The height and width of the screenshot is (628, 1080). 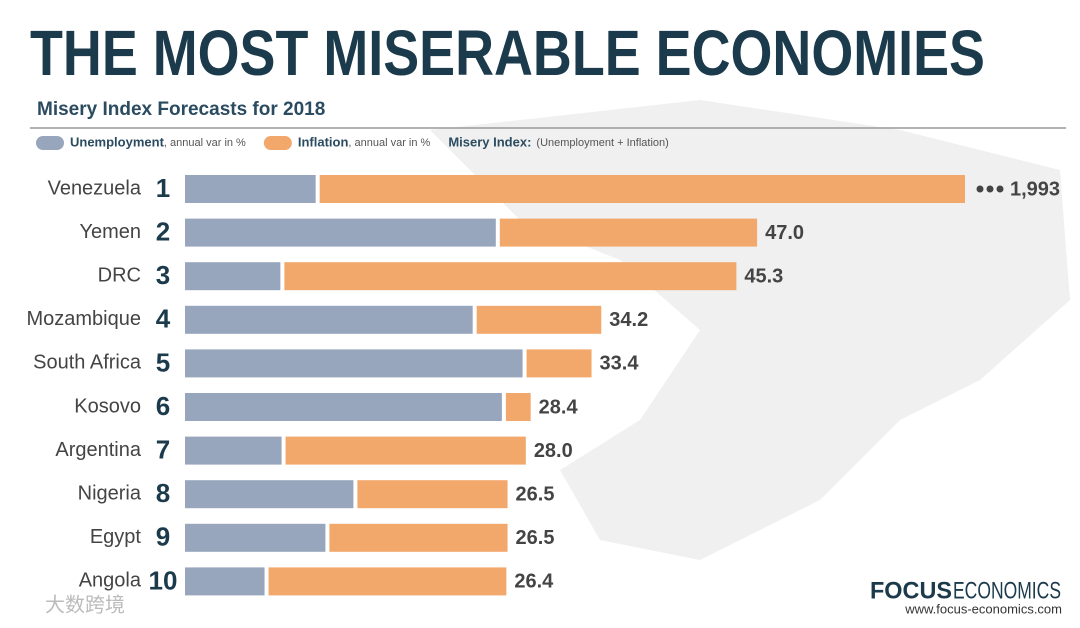 I want to click on rank-label: 5, so click(x=163, y=362).